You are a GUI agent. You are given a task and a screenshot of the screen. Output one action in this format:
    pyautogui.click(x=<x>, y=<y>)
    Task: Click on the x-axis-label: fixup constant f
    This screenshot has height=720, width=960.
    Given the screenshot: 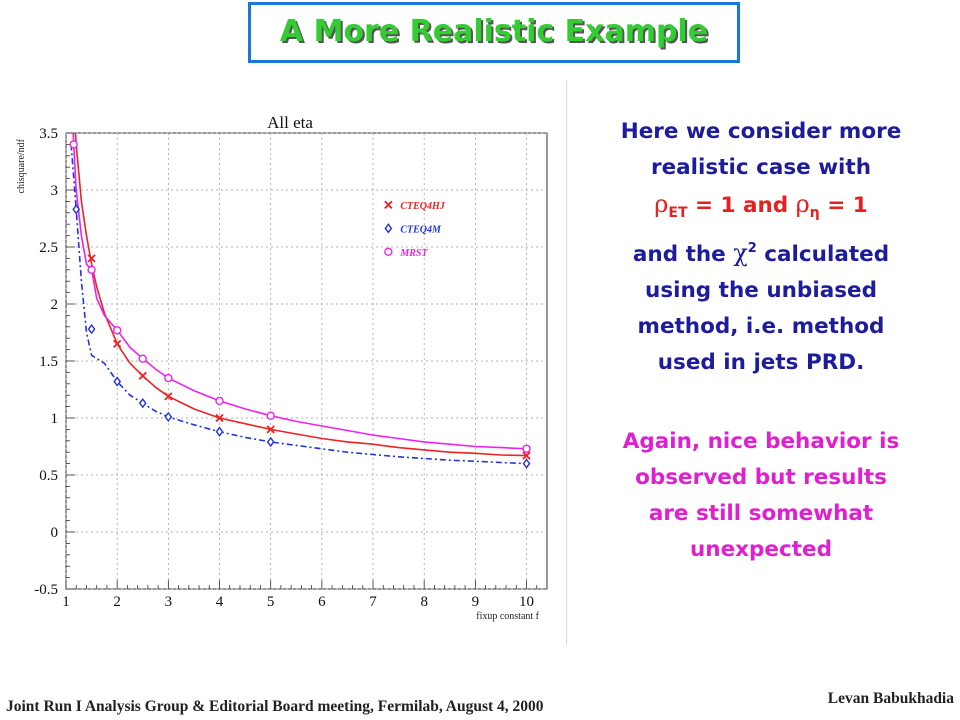 What is the action you would take?
    pyautogui.click(x=507, y=616)
    